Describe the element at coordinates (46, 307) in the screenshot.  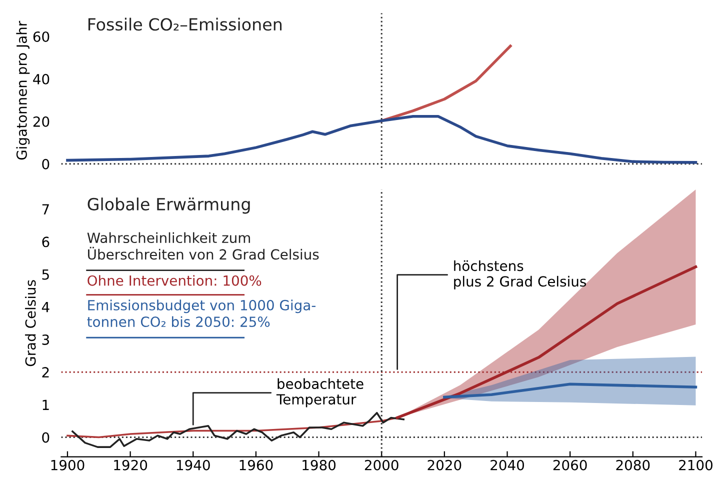
I see `y-tick-label: 4` at that location.